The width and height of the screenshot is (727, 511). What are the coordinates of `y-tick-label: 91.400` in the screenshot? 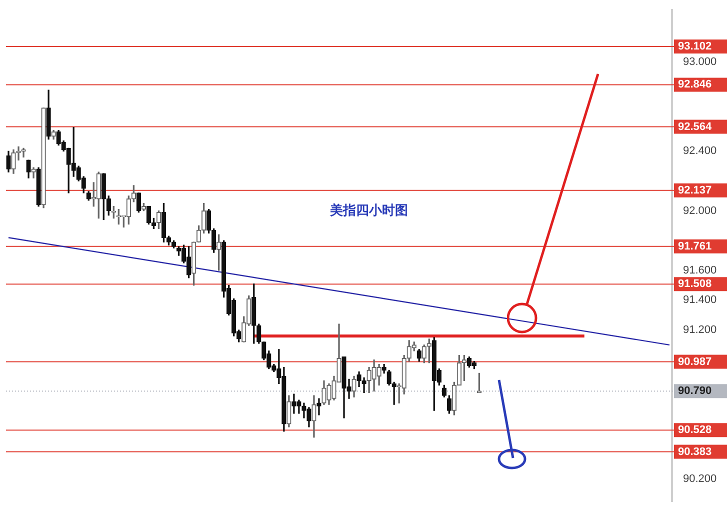 It's located at (700, 300).